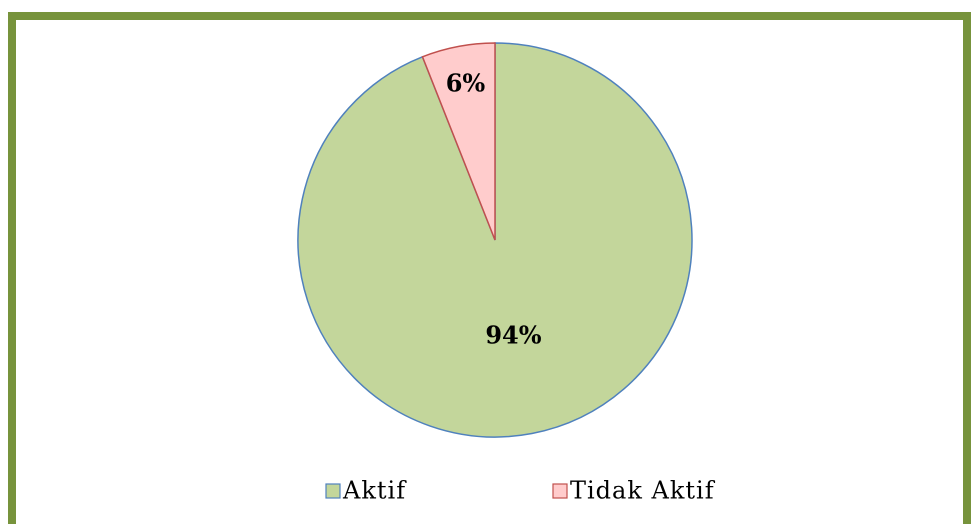 The width and height of the screenshot is (971, 524). Describe the element at coordinates (458, 141) in the screenshot. I see `pie-slice` at that location.